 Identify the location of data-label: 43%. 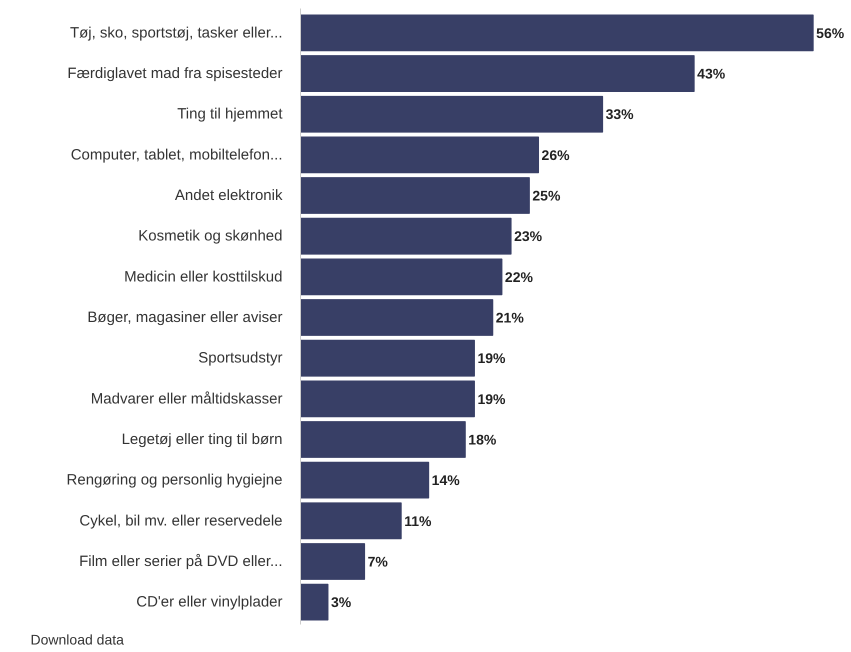
(711, 74).